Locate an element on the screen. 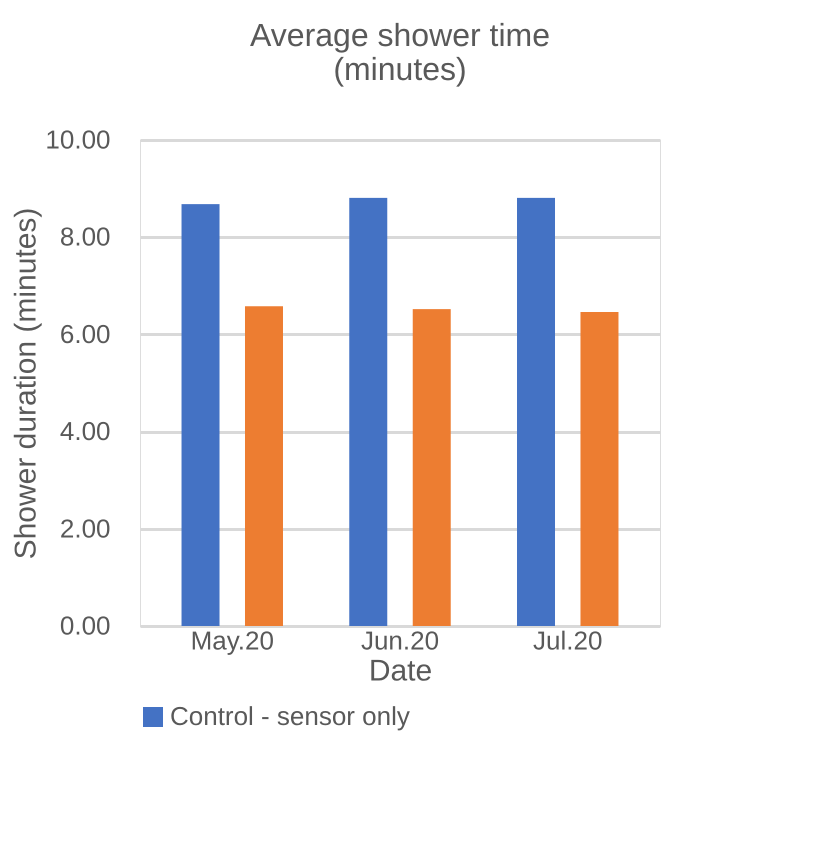  x-axis-title: Date is located at coordinates (400, 671).